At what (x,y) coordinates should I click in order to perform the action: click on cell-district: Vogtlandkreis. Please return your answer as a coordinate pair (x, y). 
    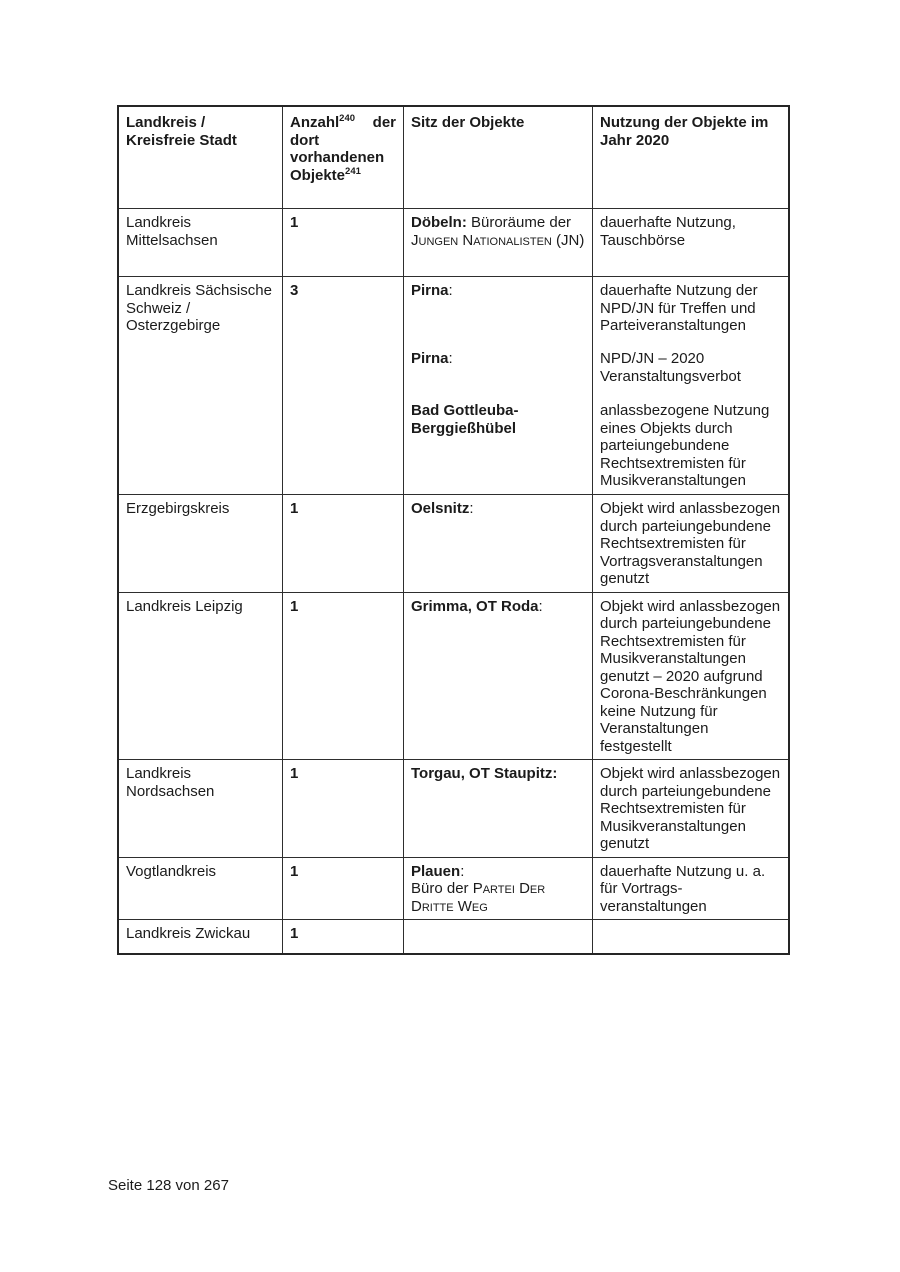
    Looking at the image, I should click on (201, 888).